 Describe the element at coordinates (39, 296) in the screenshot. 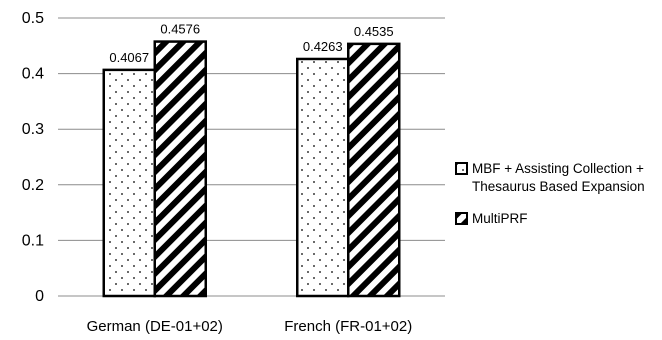

I see `y-tick-label: 0` at that location.